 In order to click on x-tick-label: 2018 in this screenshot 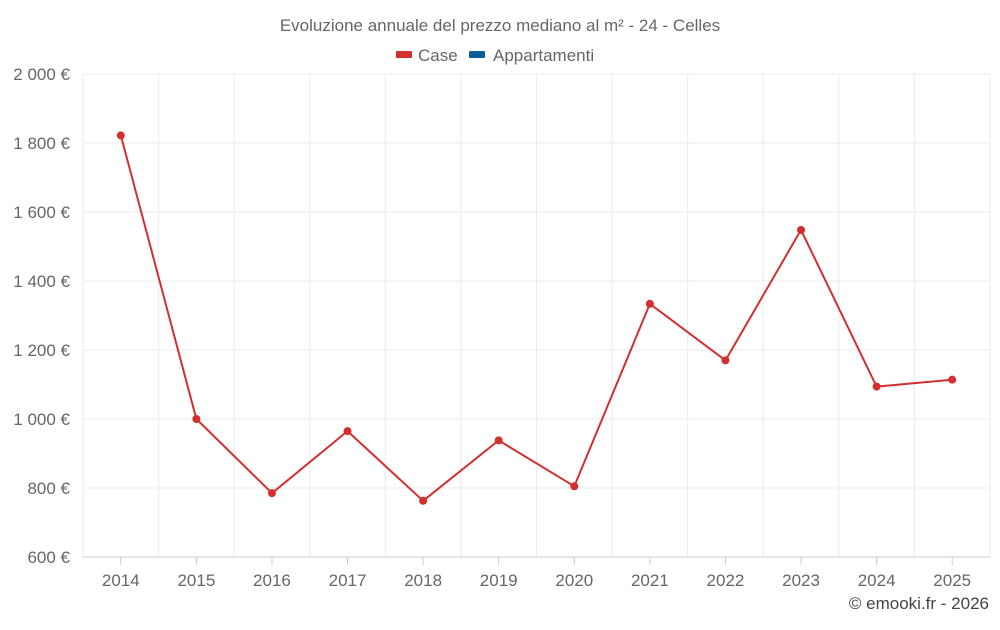, I will do `click(423, 580)`.